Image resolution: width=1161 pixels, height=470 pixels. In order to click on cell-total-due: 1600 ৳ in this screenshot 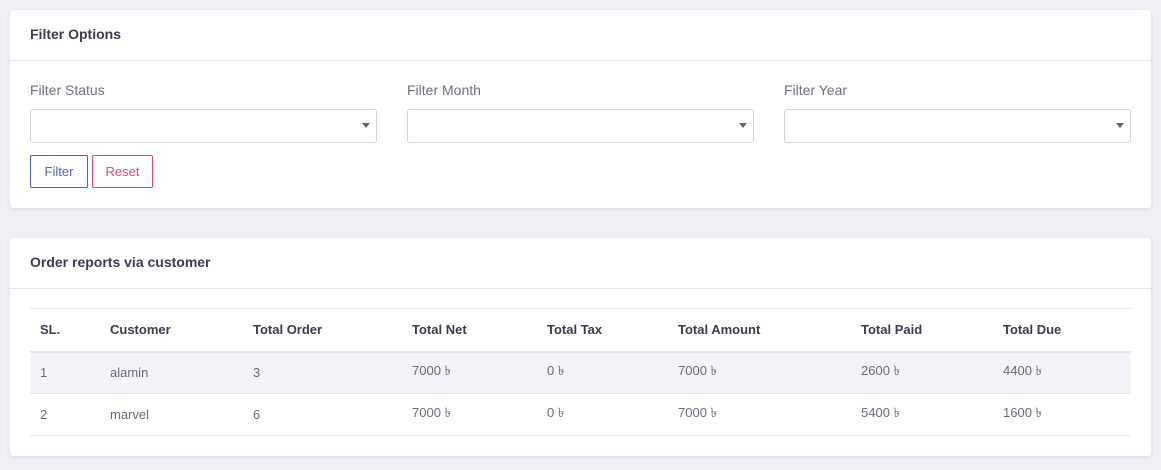, I will do `click(1023, 412)`.